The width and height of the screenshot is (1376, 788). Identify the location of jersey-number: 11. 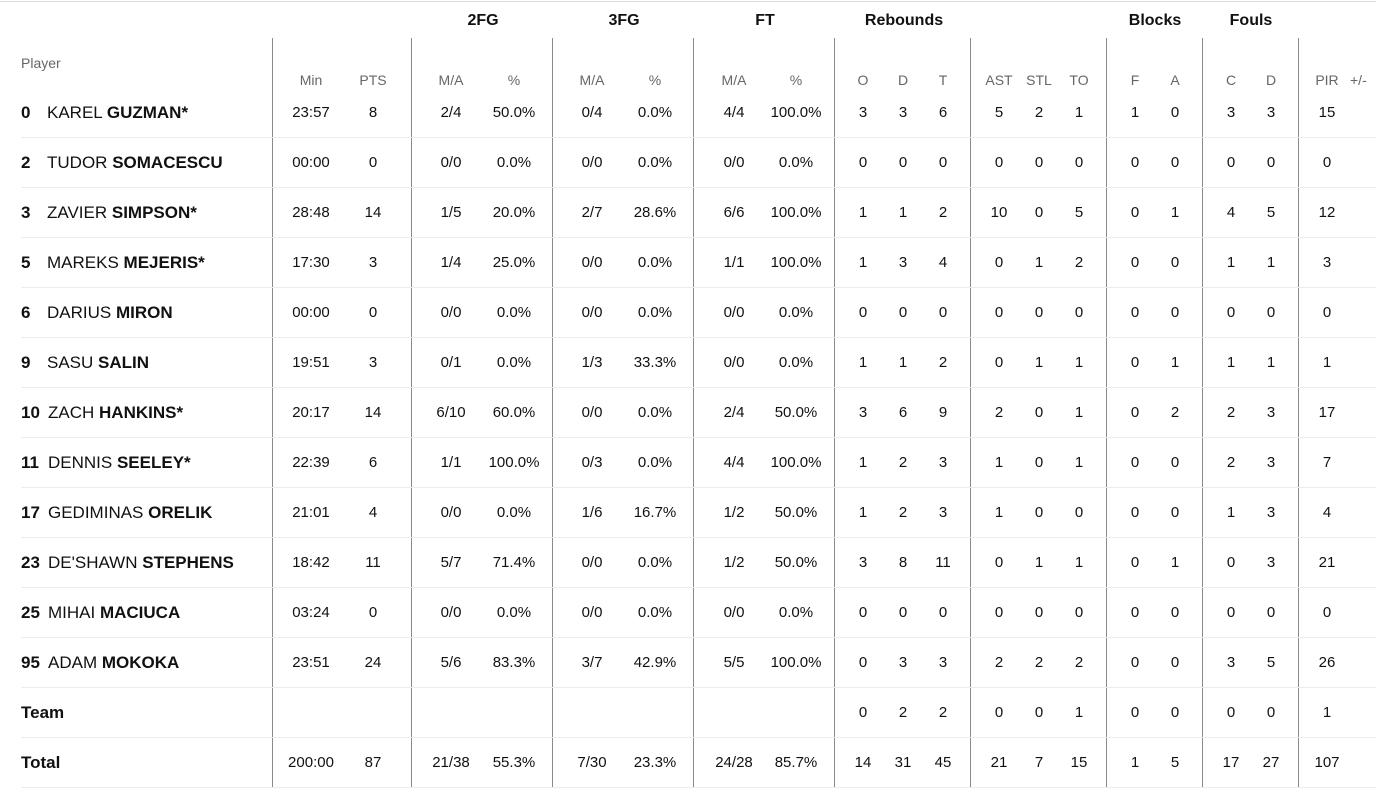
(30, 462).